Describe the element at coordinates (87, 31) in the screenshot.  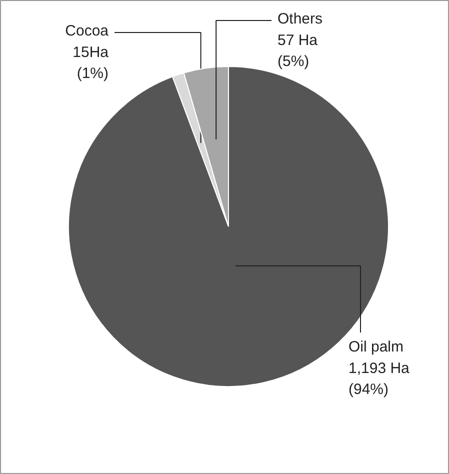
I see `slice-label: Cocoa` at that location.